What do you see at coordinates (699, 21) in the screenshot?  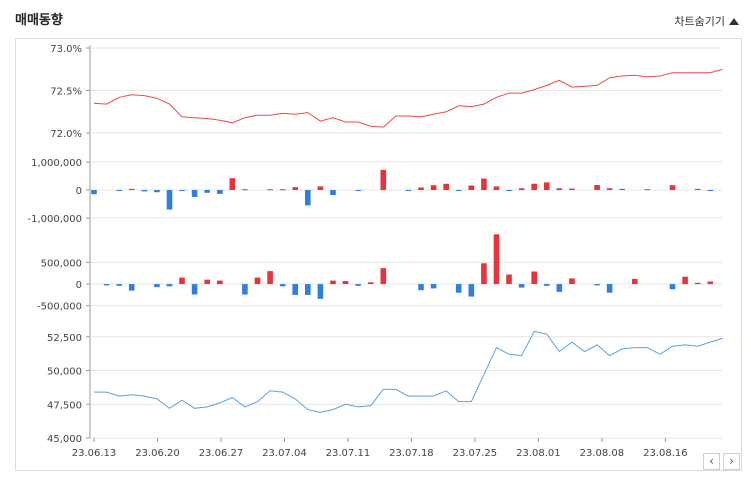 I see `hide-chart-label: 차트숨기기` at bounding box center [699, 21].